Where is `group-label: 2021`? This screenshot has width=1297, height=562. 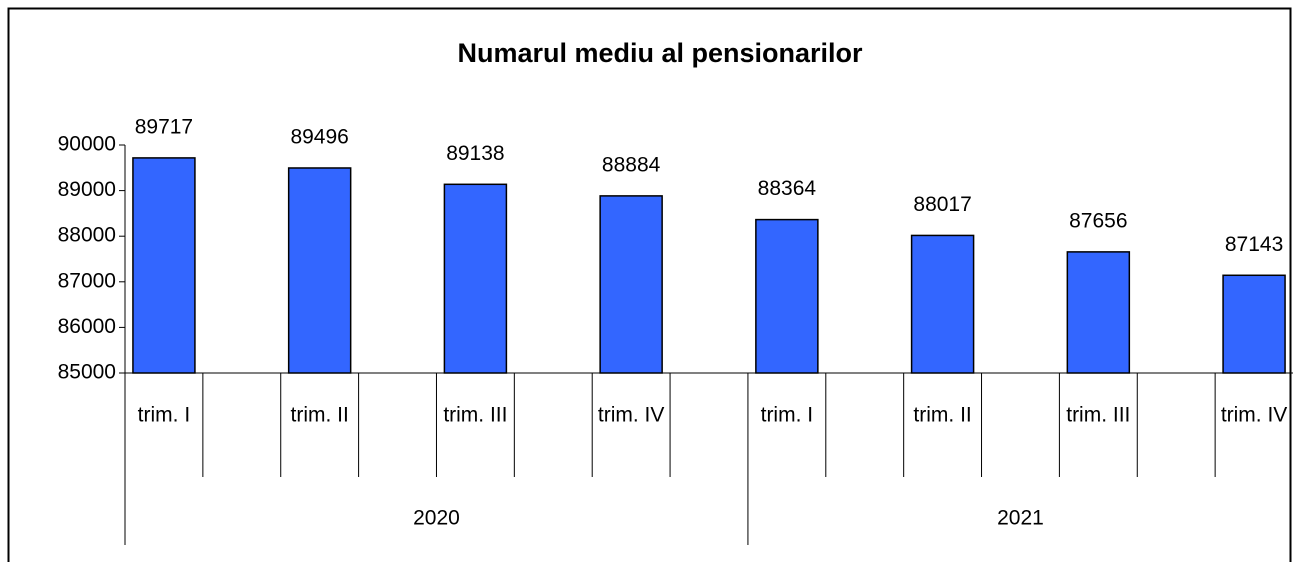
group-label: 2021 is located at coordinates (1020, 518).